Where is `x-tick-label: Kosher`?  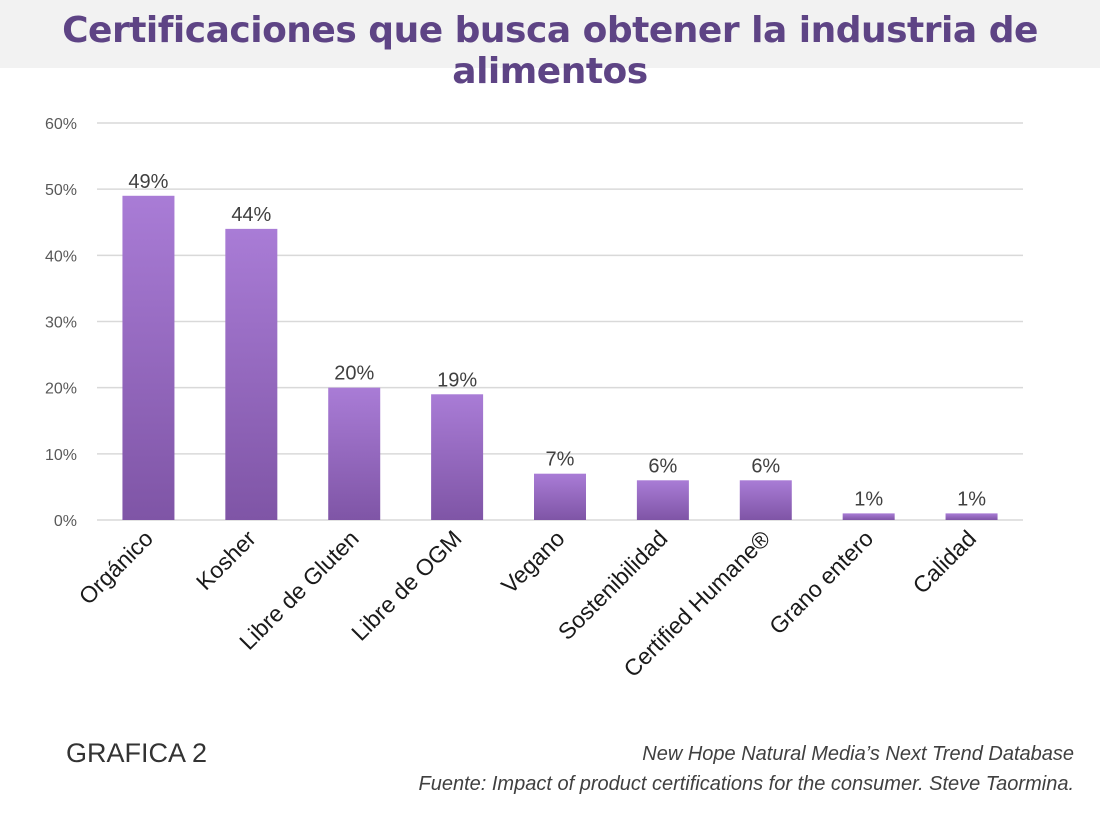 x-tick-label: Kosher is located at coordinates (226, 560).